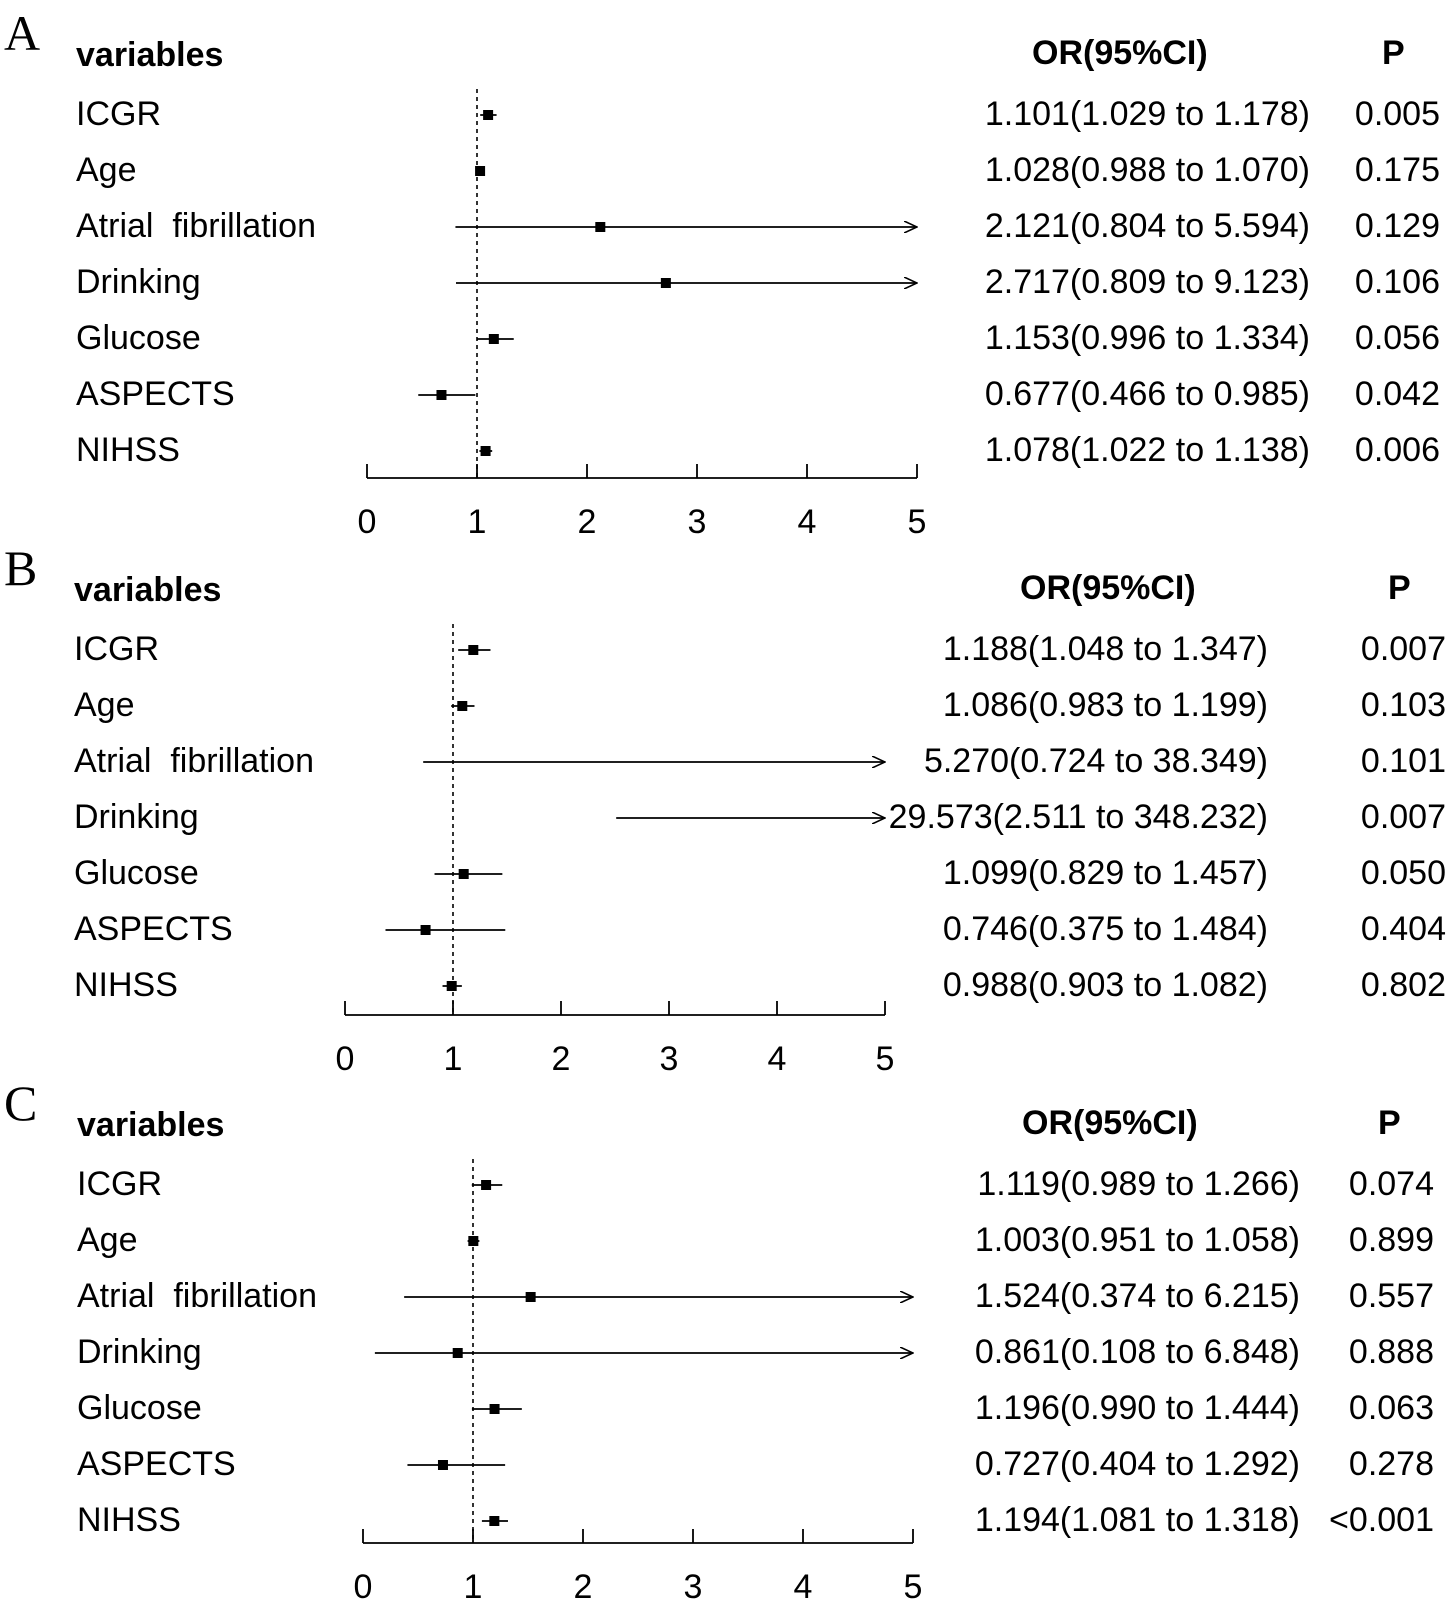 Image resolution: width=1455 pixels, height=1610 pixels. What do you see at coordinates (21, 568) in the screenshot?
I see `panel-letter: B` at bounding box center [21, 568].